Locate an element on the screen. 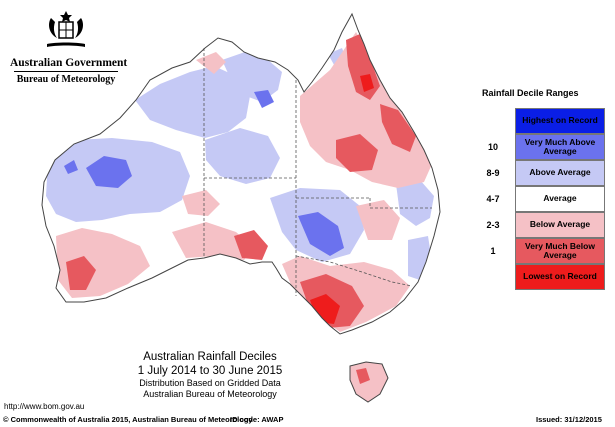 This screenshot has height=427, width=615. legend-code: 1 is located at coordinates (493, 251).